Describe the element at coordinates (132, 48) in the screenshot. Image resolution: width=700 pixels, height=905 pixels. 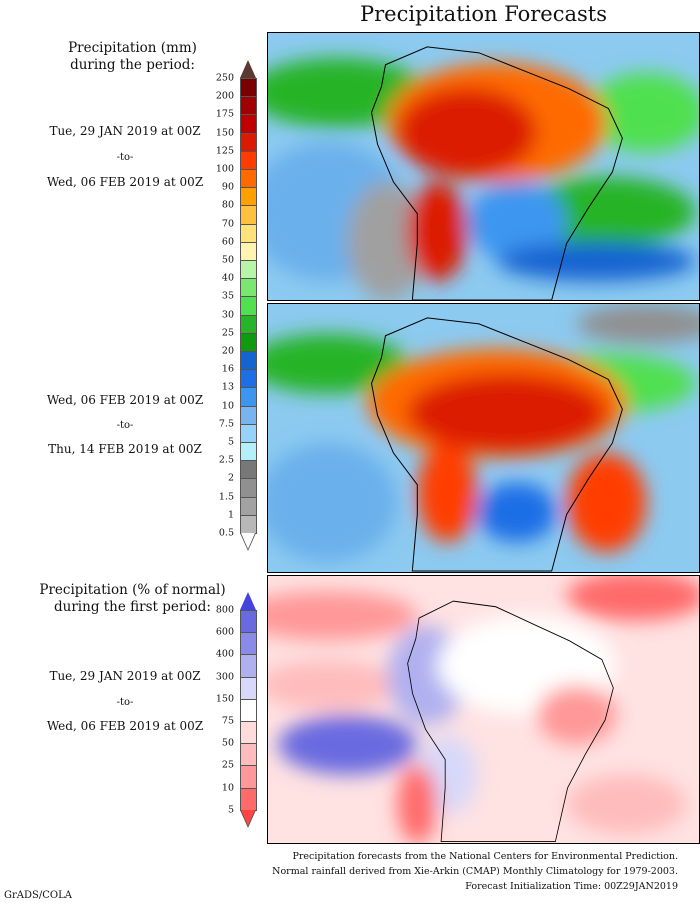
I see `precip-header-line1: Precipitation (mm)` at that location.